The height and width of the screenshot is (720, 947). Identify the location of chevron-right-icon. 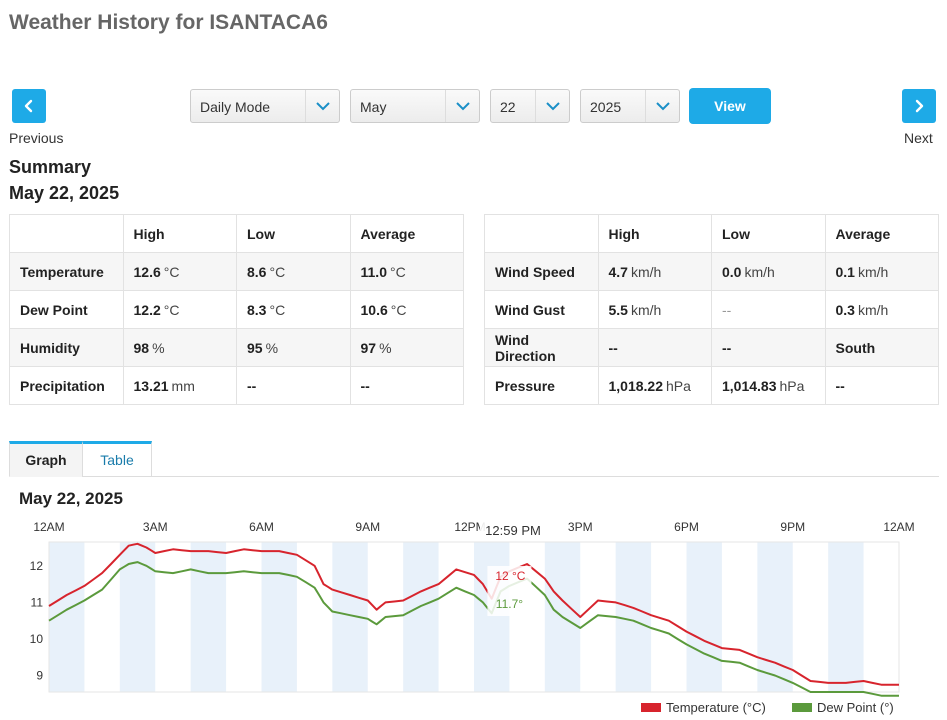
(919, 106).